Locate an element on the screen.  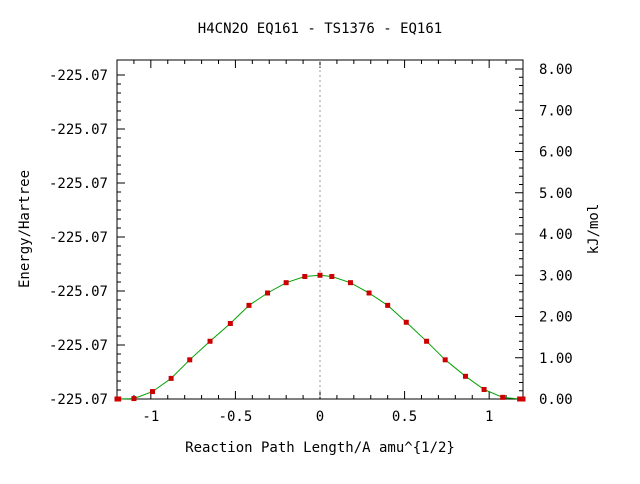
chart-title: H4CN2O EQ161 - TS1376 - EQ161 is located at coordinates (320, 29).